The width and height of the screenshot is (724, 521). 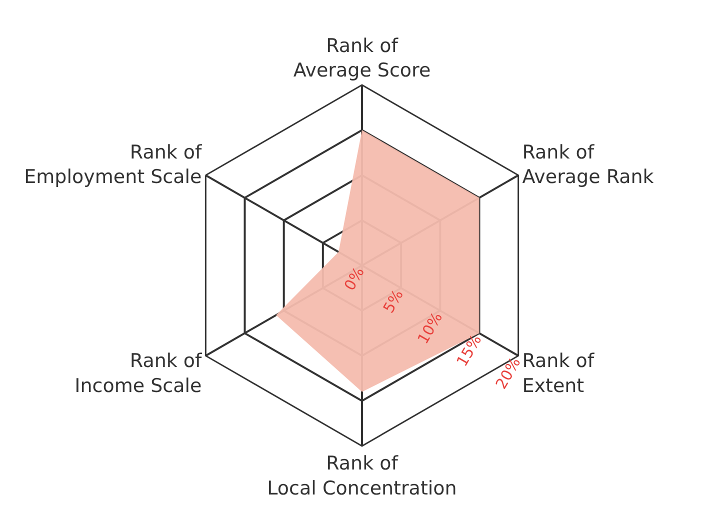 What do you see at coordinates (354, 279) in the screenshot?
I see `y-tick-label: 0%` at bounding box center [354, 279].